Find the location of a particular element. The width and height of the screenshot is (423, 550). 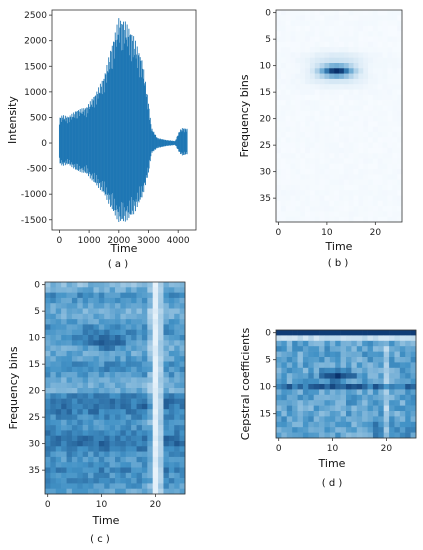

panel-b-ylabel: Frequency bins is located at coordinates (244, 115).